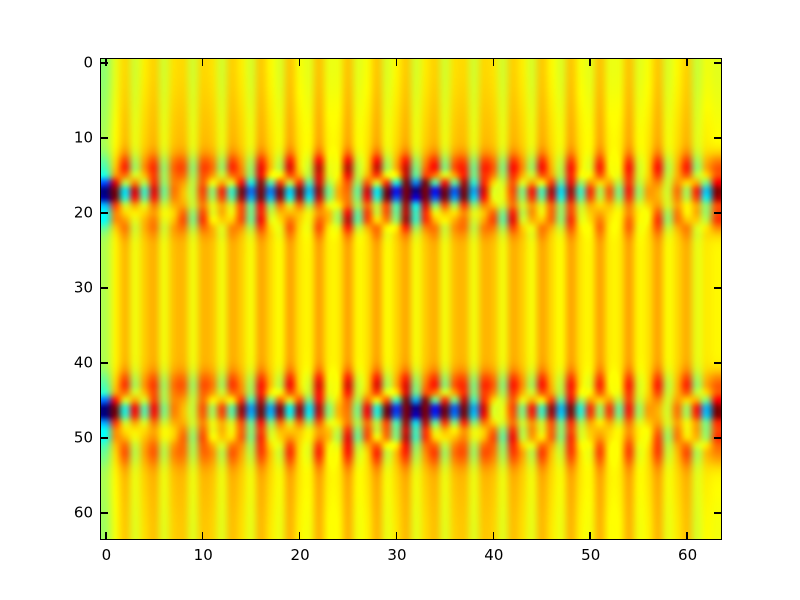 The image size is (800, 600). Describe the element at coordinates (688, 555) in the screenshot. I see `x-tick-label: 60` at that location.